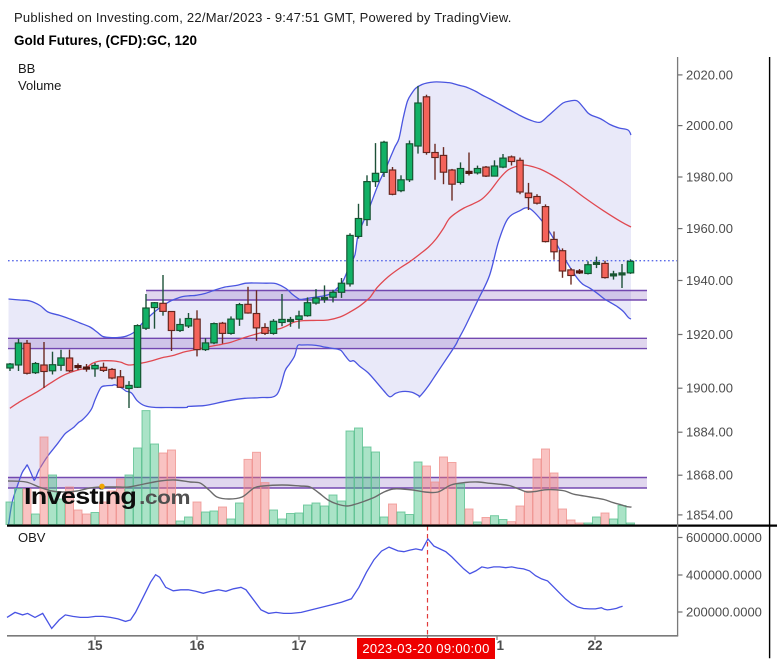 The width and height of the screenshot is (777, 664). Describe the element at coordinates (709, 334) in the screenshot. I see `svg-text: 1920.00` at that location.